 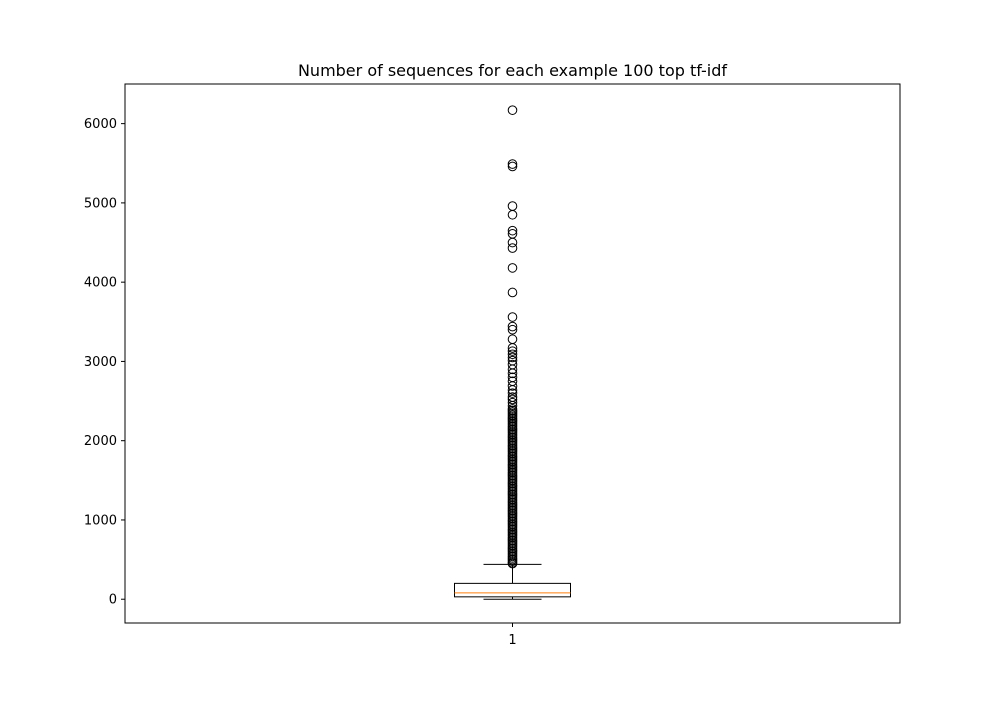 What do you see at coordinates (100, 283) in the screenshot?
I see `y-tick-label: 4000` at bounding box center [100, 283].